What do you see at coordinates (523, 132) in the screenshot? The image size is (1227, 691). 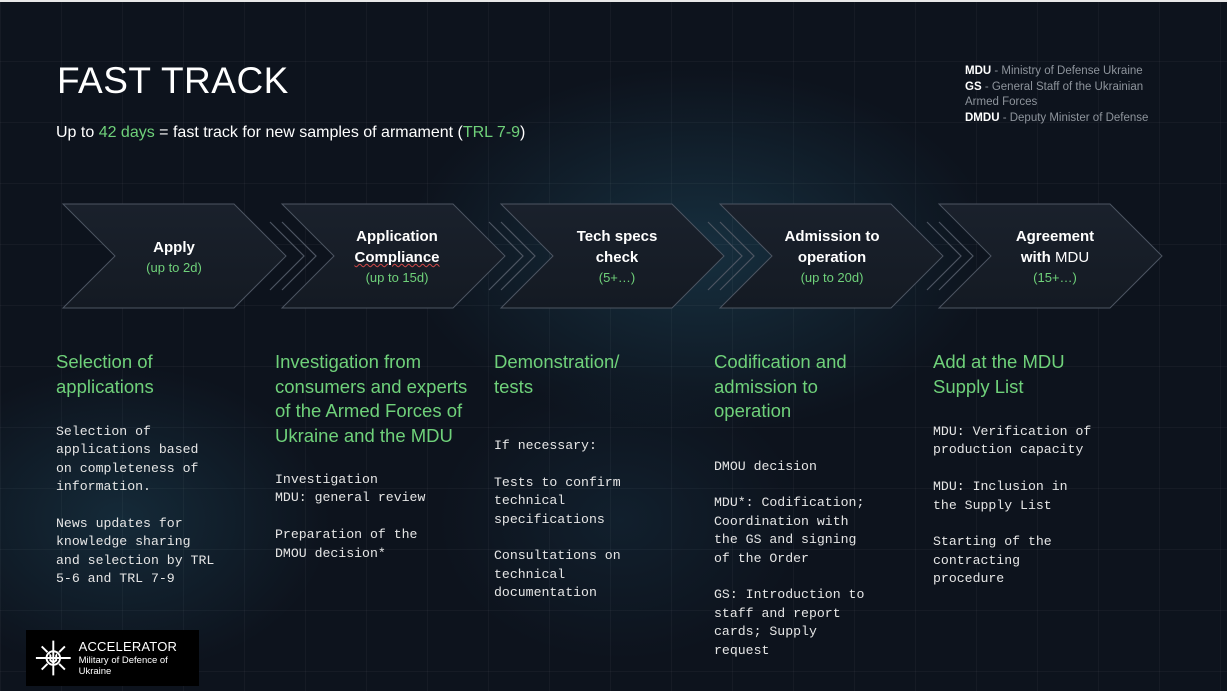 I see `subtitle-suffix: )` at bounding box center [523, 132].